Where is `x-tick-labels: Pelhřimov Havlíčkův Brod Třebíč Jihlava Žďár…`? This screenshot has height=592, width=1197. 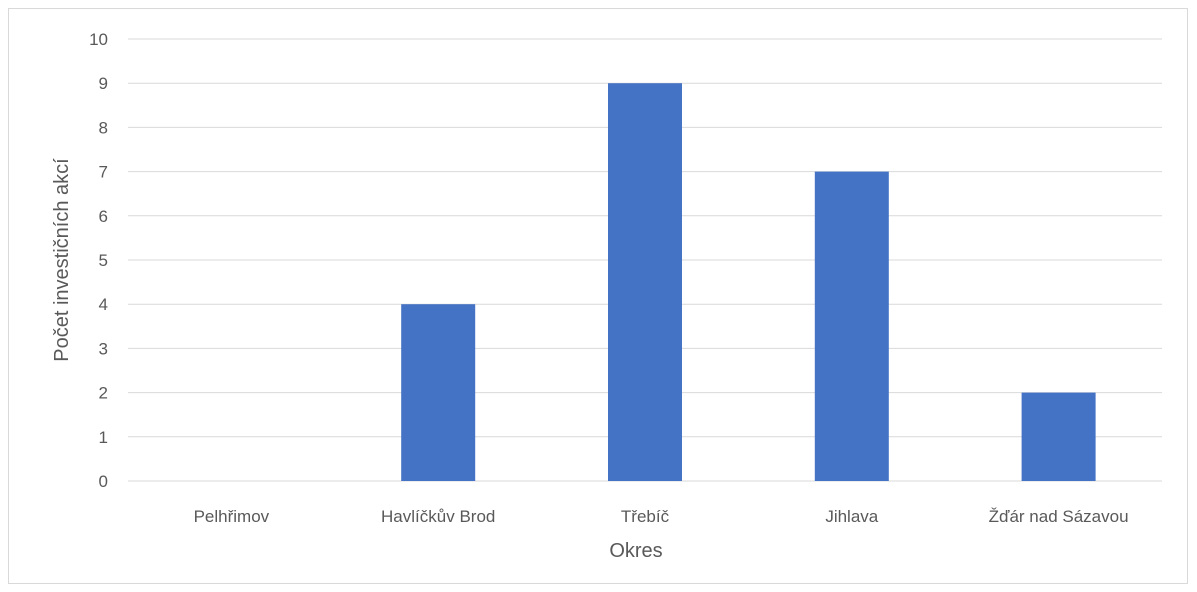 x-tick-labels: Pelhřimov Havlíčkův Brod Třebíč Jihlava Žďár… is located at coordinates (661, 516).